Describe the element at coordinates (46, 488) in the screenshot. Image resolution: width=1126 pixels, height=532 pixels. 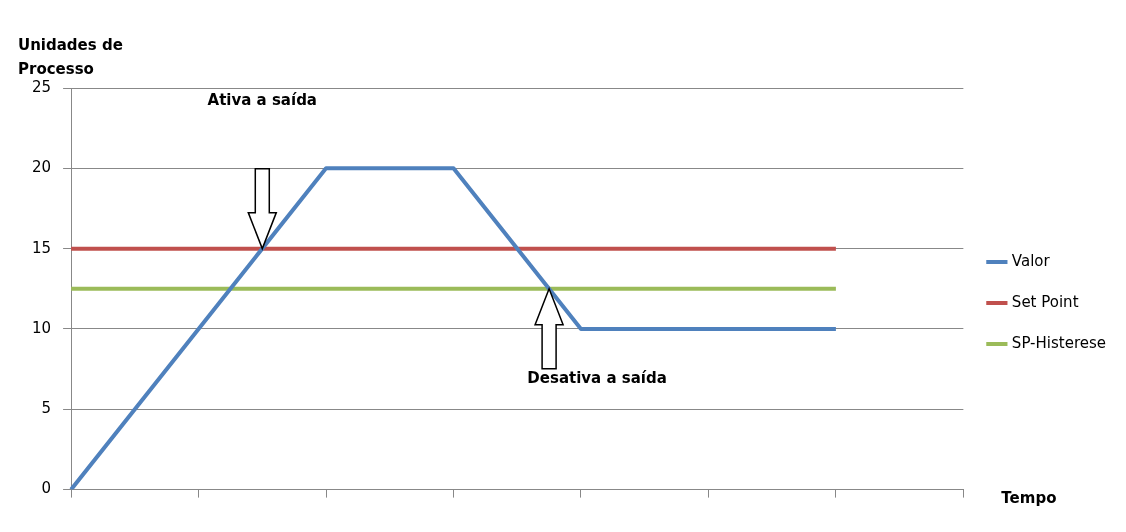
I see `y-tick-label: 0` at that location.